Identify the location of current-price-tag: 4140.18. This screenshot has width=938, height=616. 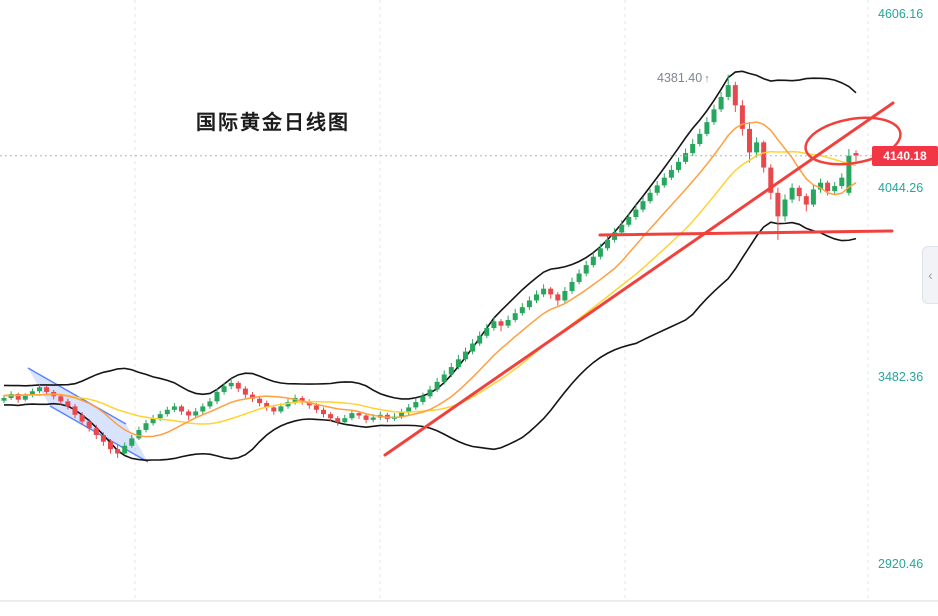
(905, 156).